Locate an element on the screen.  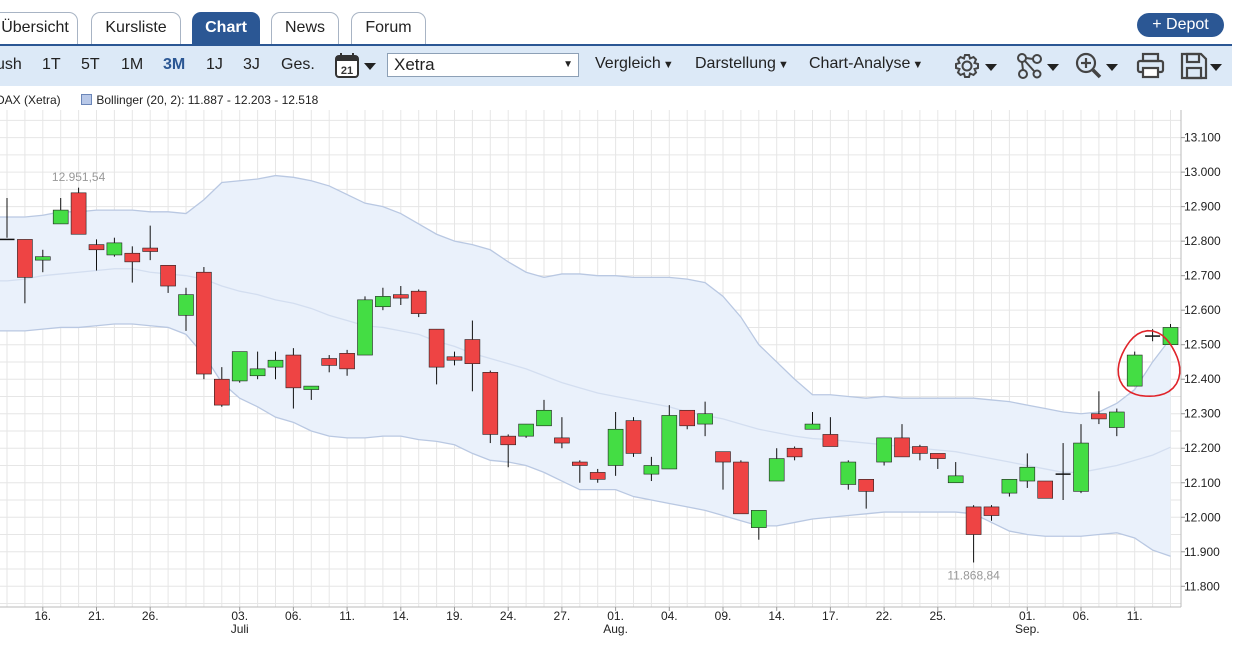
range-ges-button: Ges. is located at coordinates (298, 64).